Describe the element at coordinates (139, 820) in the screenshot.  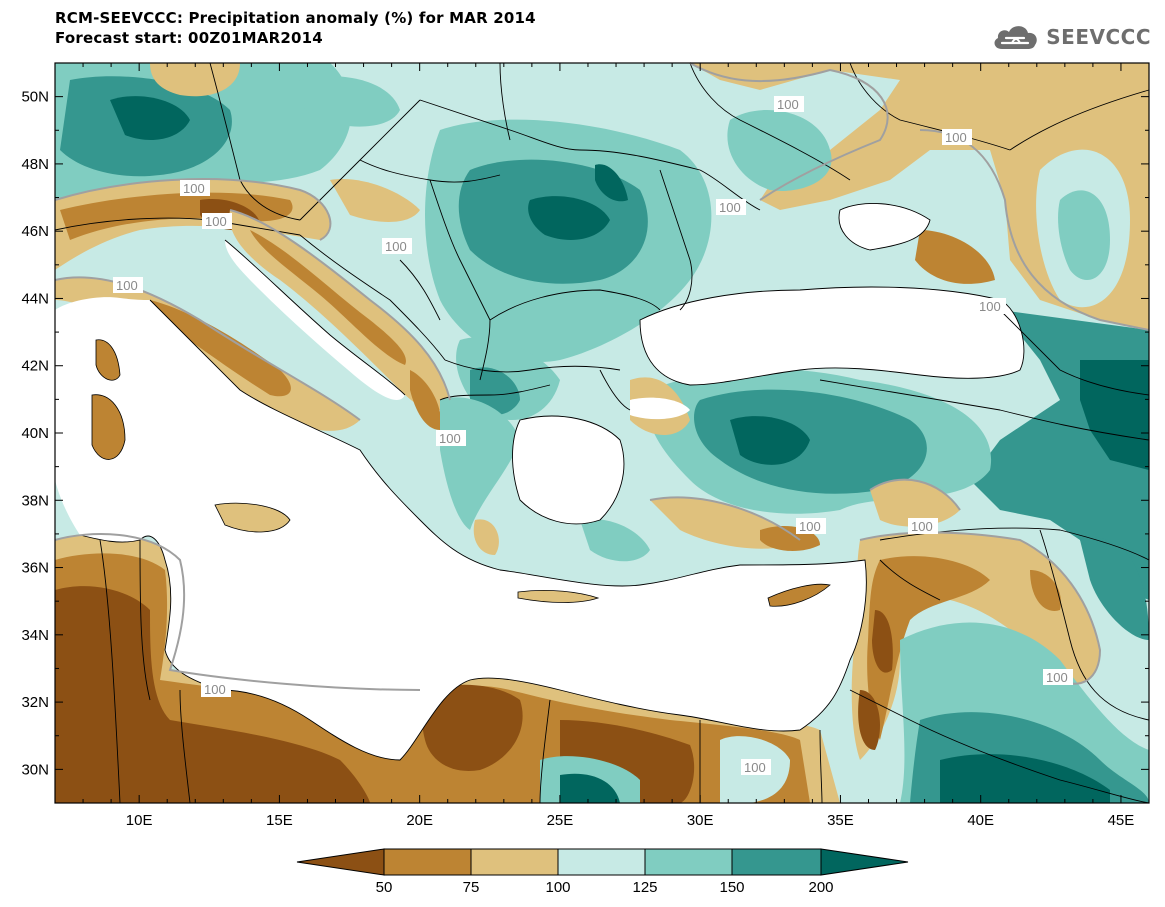
I see `lon-tick-label: 10E` at that location.